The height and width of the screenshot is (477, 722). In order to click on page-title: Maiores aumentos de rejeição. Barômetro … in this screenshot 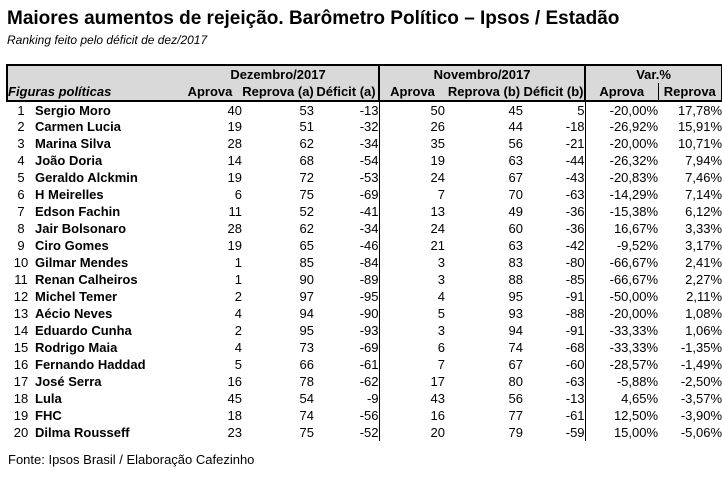, I will do `click(313, 18)`.